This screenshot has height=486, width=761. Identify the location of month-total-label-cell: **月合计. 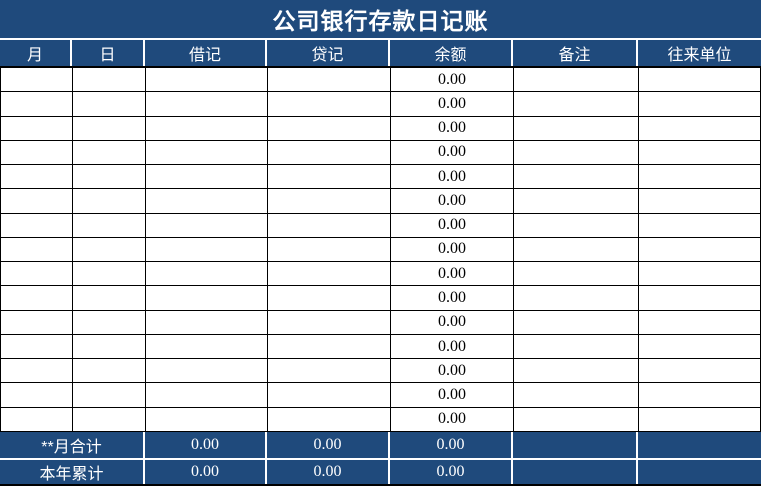
(72, 445).